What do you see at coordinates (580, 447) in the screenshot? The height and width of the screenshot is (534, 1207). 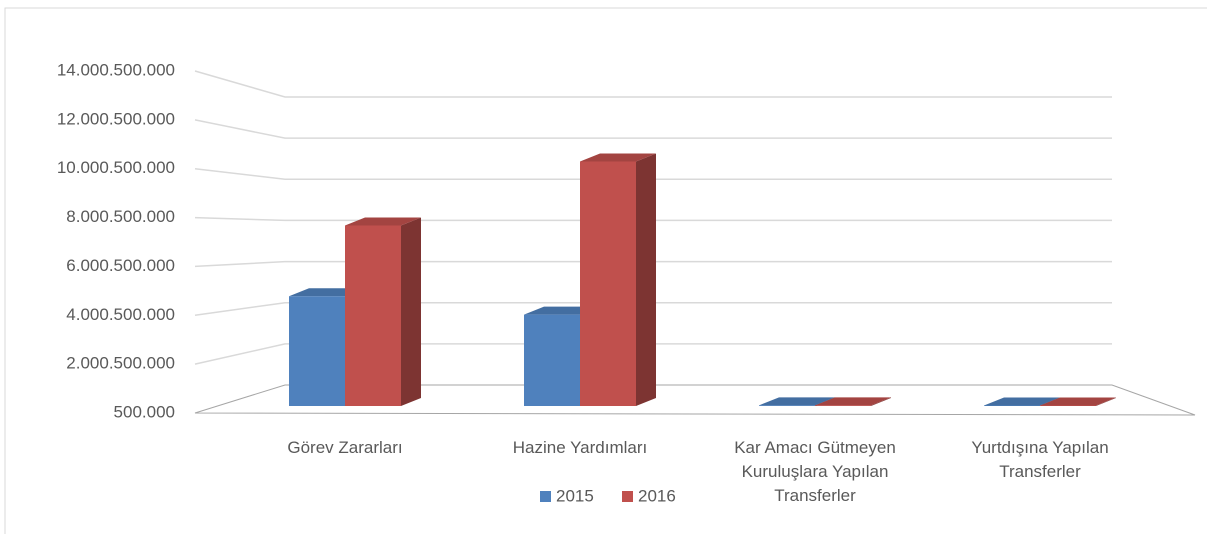 I see `x-tick-label: Hazine Yardımları` at bounding box center [580, 447].